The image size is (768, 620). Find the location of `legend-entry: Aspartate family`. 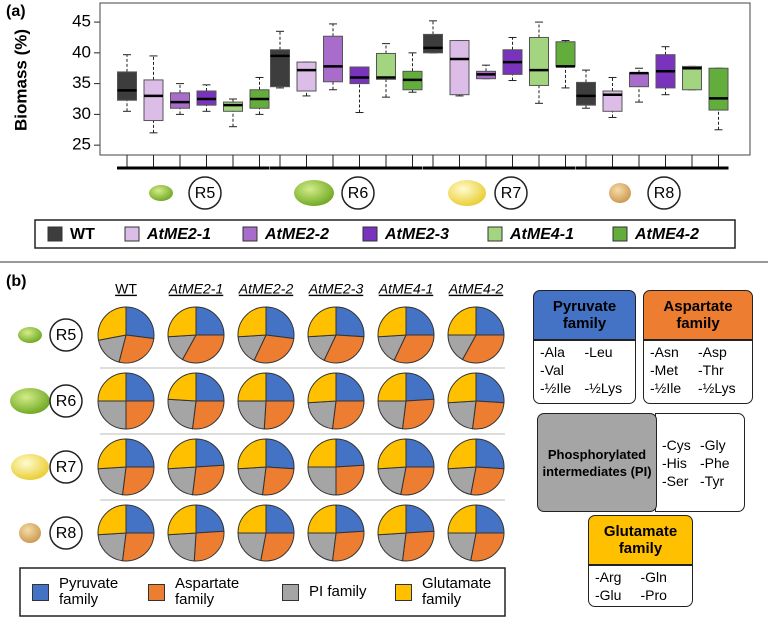

legend-entry: Aspartate family is located at coordinates (202, 592).